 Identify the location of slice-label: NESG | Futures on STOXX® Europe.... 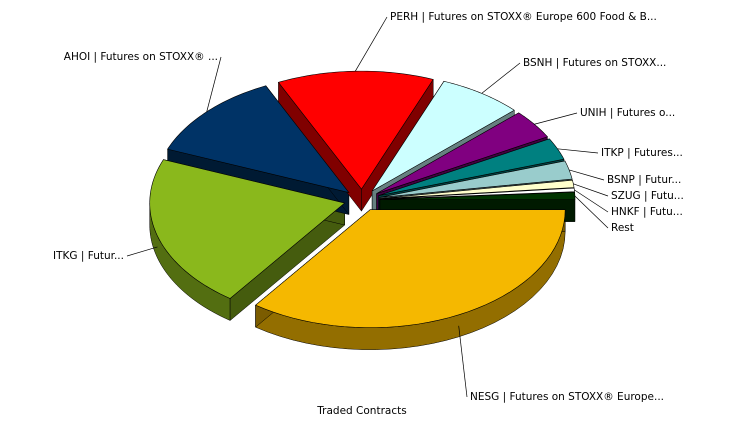
(567, 397).